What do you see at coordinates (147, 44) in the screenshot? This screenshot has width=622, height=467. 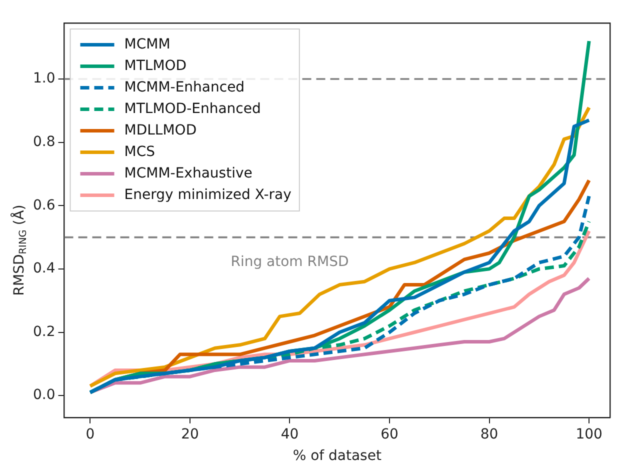 I see `legend-label: MCMM` at bounding box center [147, 44].